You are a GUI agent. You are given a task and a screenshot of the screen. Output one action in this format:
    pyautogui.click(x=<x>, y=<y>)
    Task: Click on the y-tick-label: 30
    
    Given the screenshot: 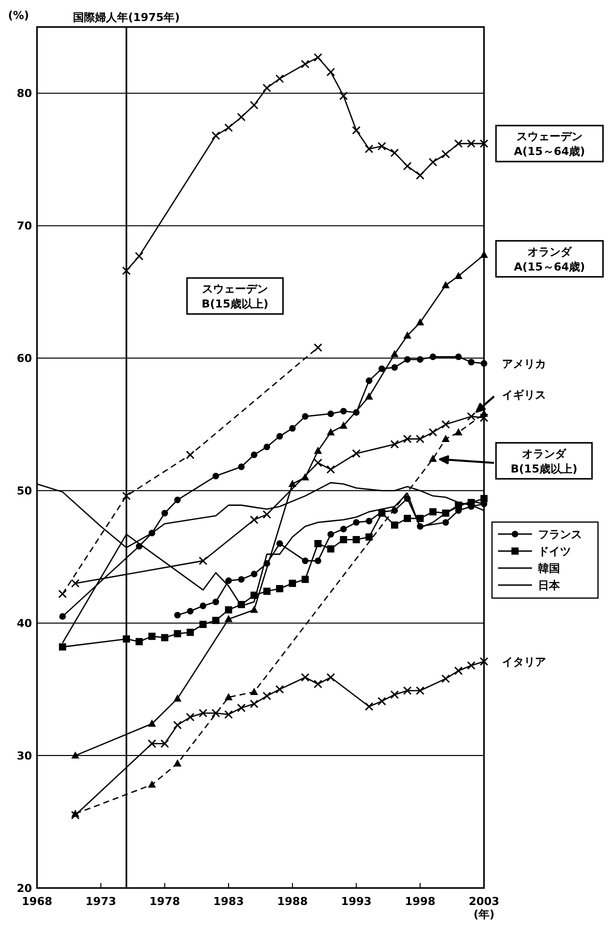 What is the action you would take?
    pyautogui.click(x=24, y=756)
    